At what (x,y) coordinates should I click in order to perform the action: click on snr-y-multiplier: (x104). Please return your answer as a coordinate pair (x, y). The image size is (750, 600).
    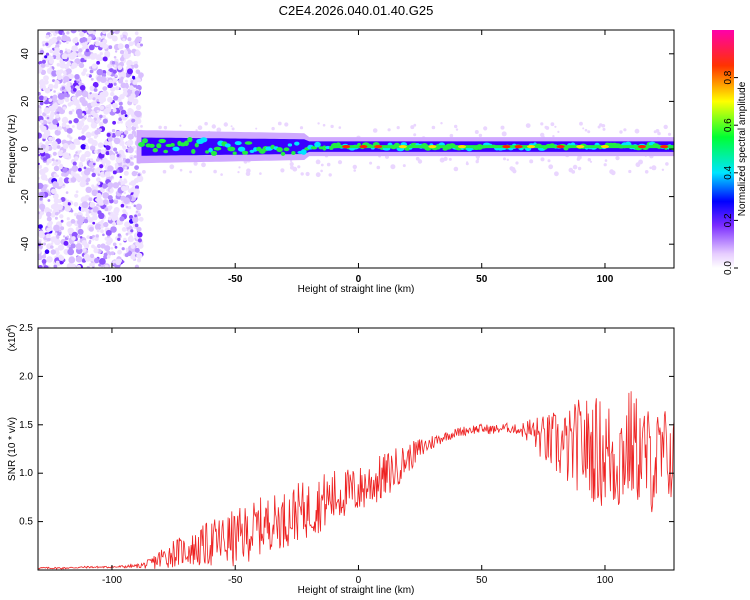
    Looking at the image, I should click on (12, 338).